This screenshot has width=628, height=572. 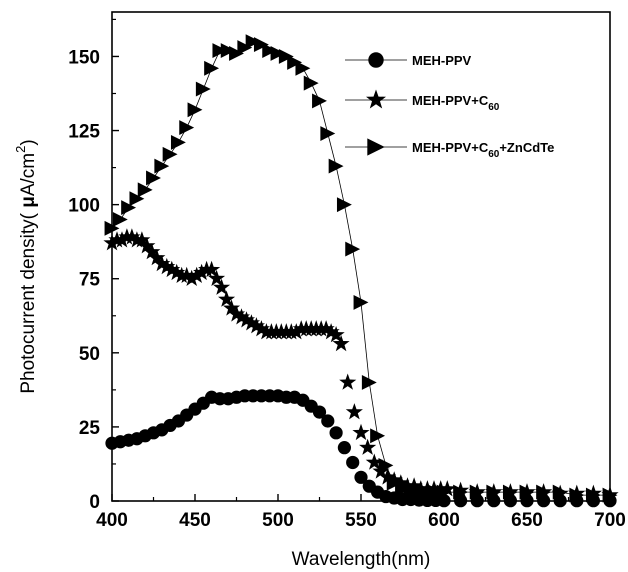 What do you see at coordinates (112, 520) in the screenshot?
I see `x-tick-label: 400` at bounding box center [112, 520].